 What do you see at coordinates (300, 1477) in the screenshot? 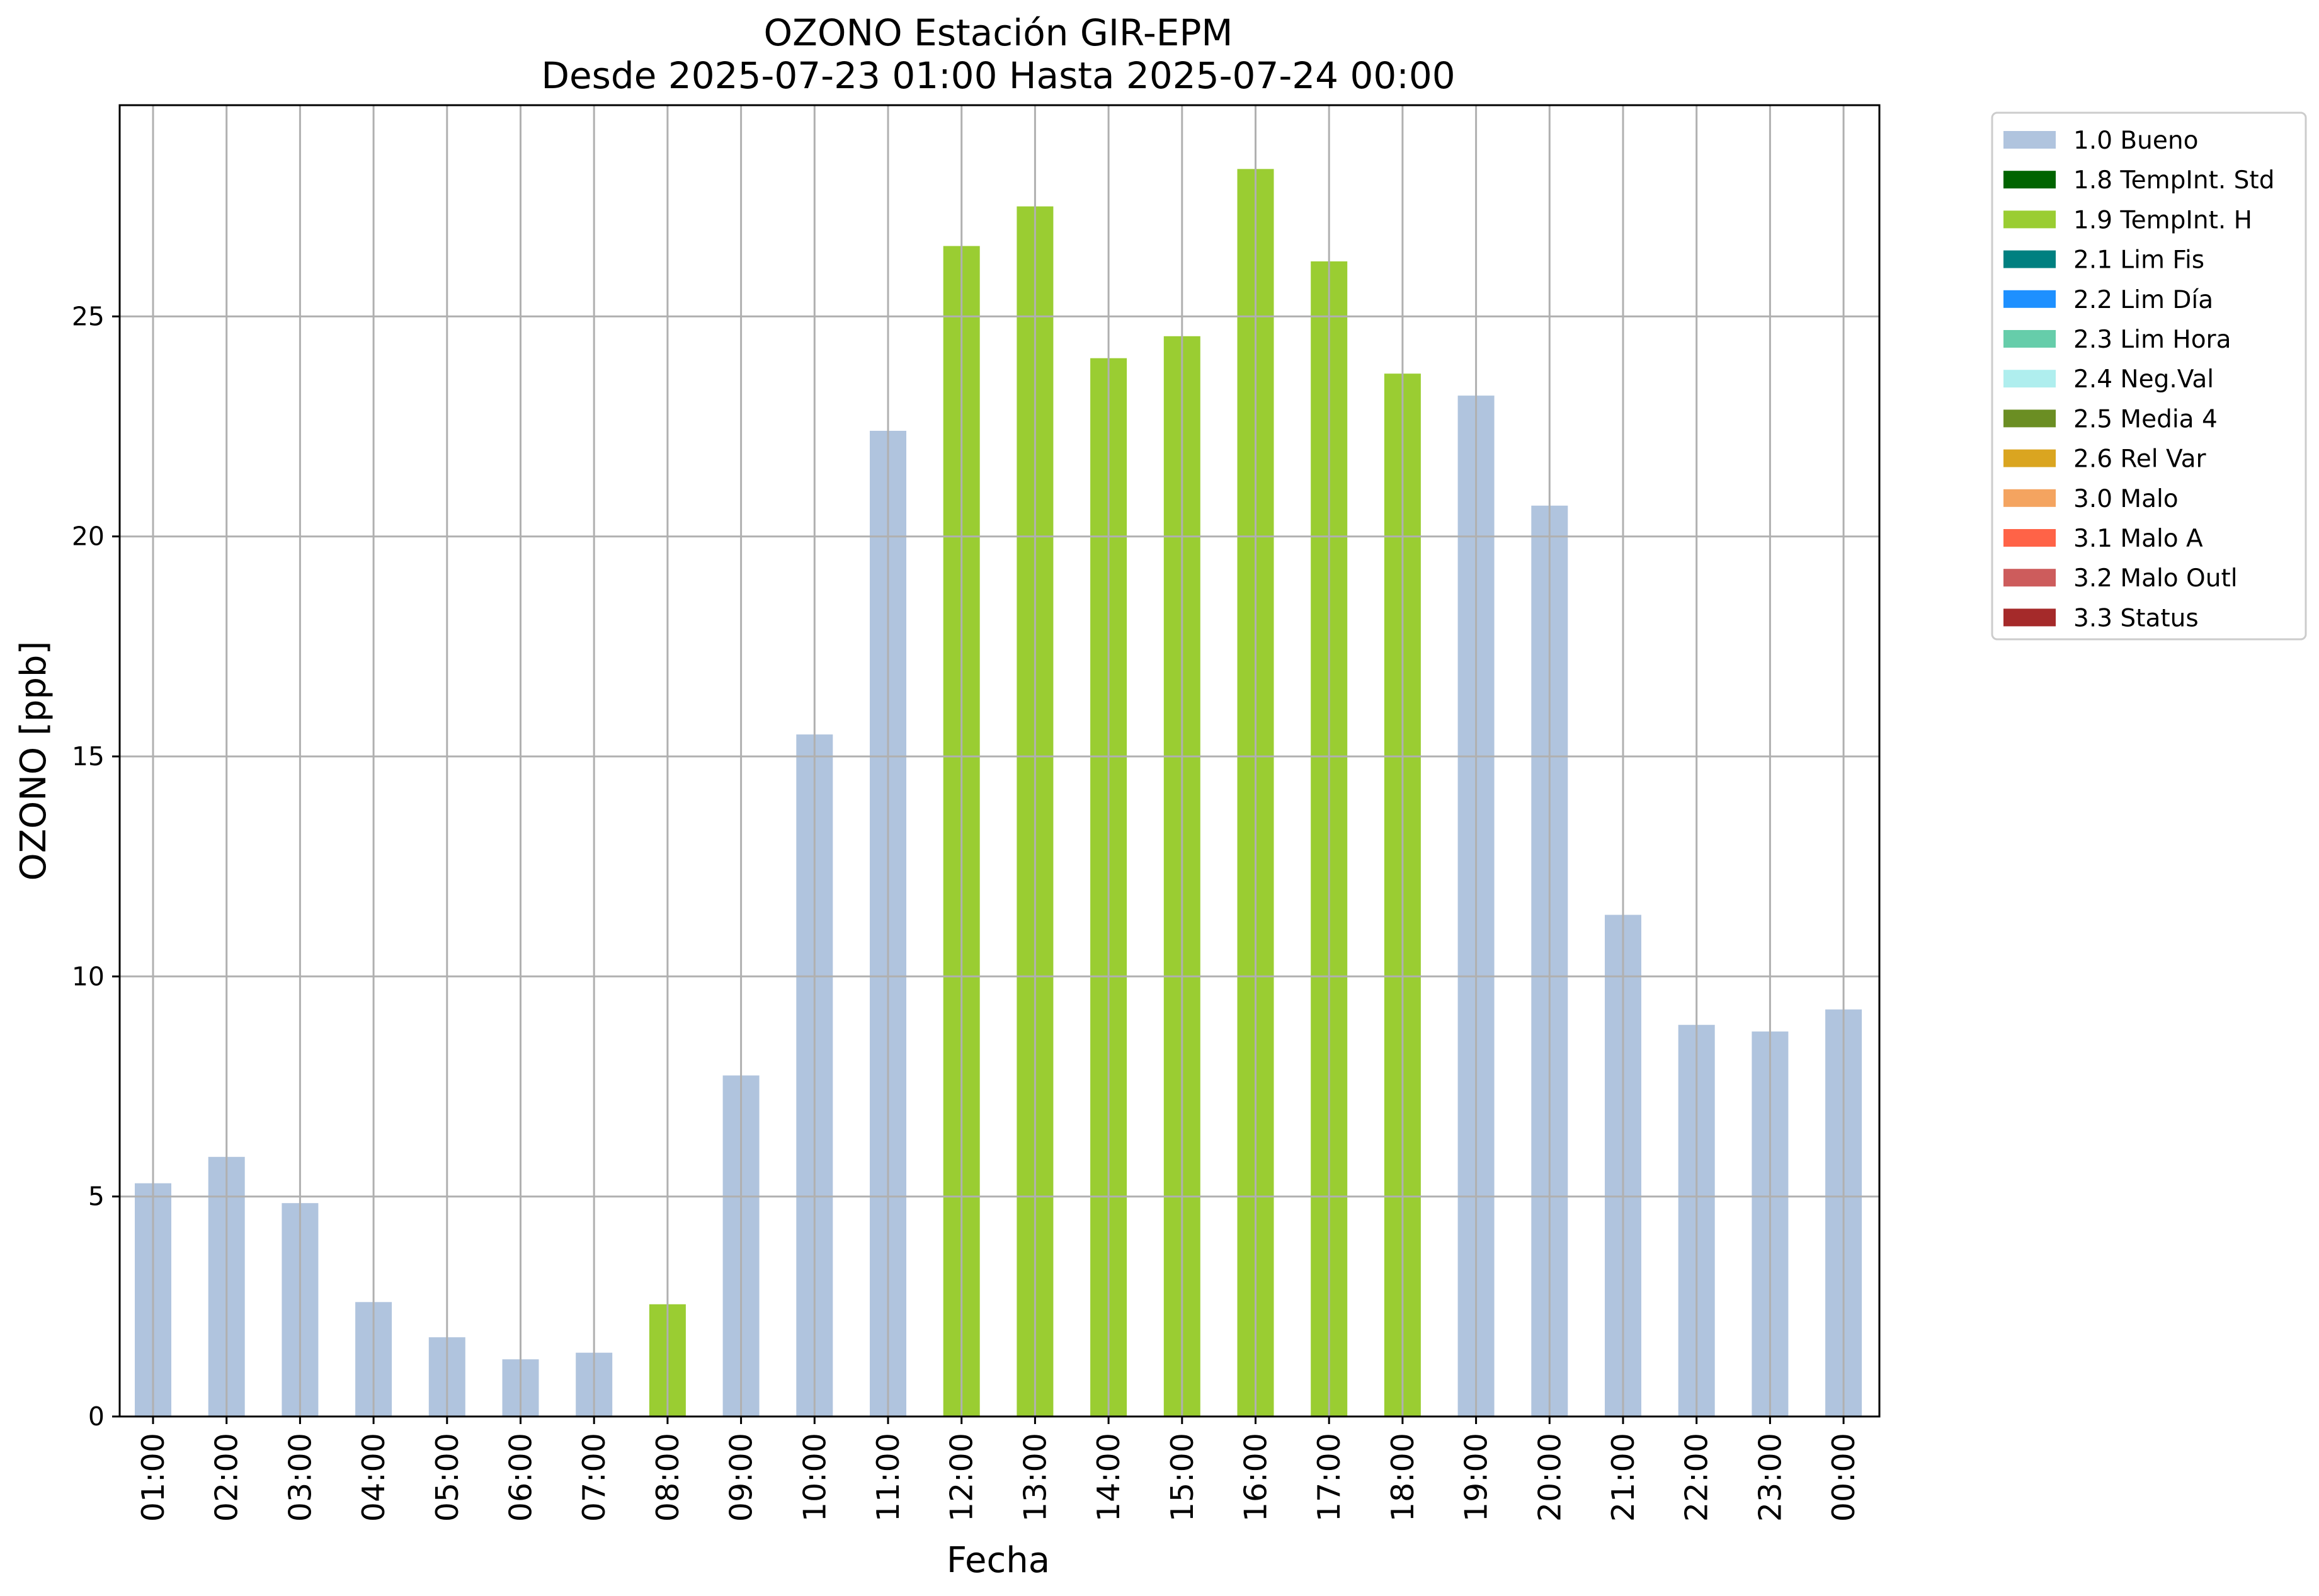
I see `x-tick-label: 03:00` at bounding box center [300, 1477].